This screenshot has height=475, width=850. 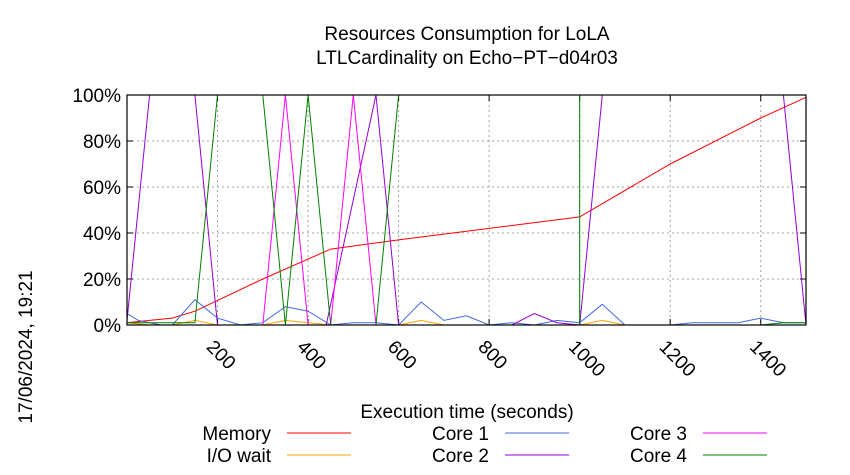 What do you see at coordinates (220, 355) in the screenshot?
I see `x-tick-label: 200` at bounding box center [220, 355].